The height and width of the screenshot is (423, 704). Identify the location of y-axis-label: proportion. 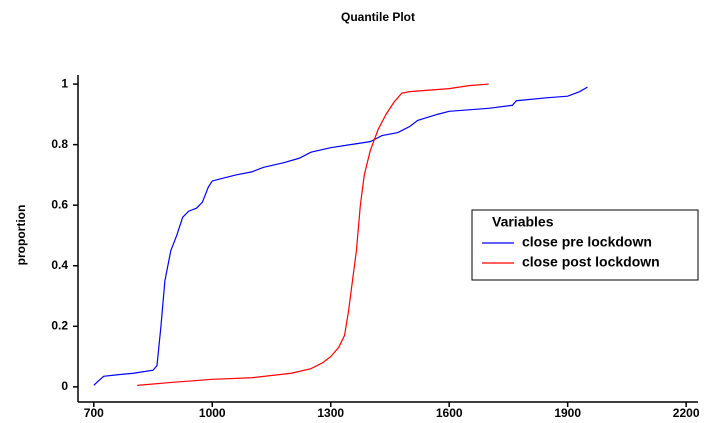
(21, 235).